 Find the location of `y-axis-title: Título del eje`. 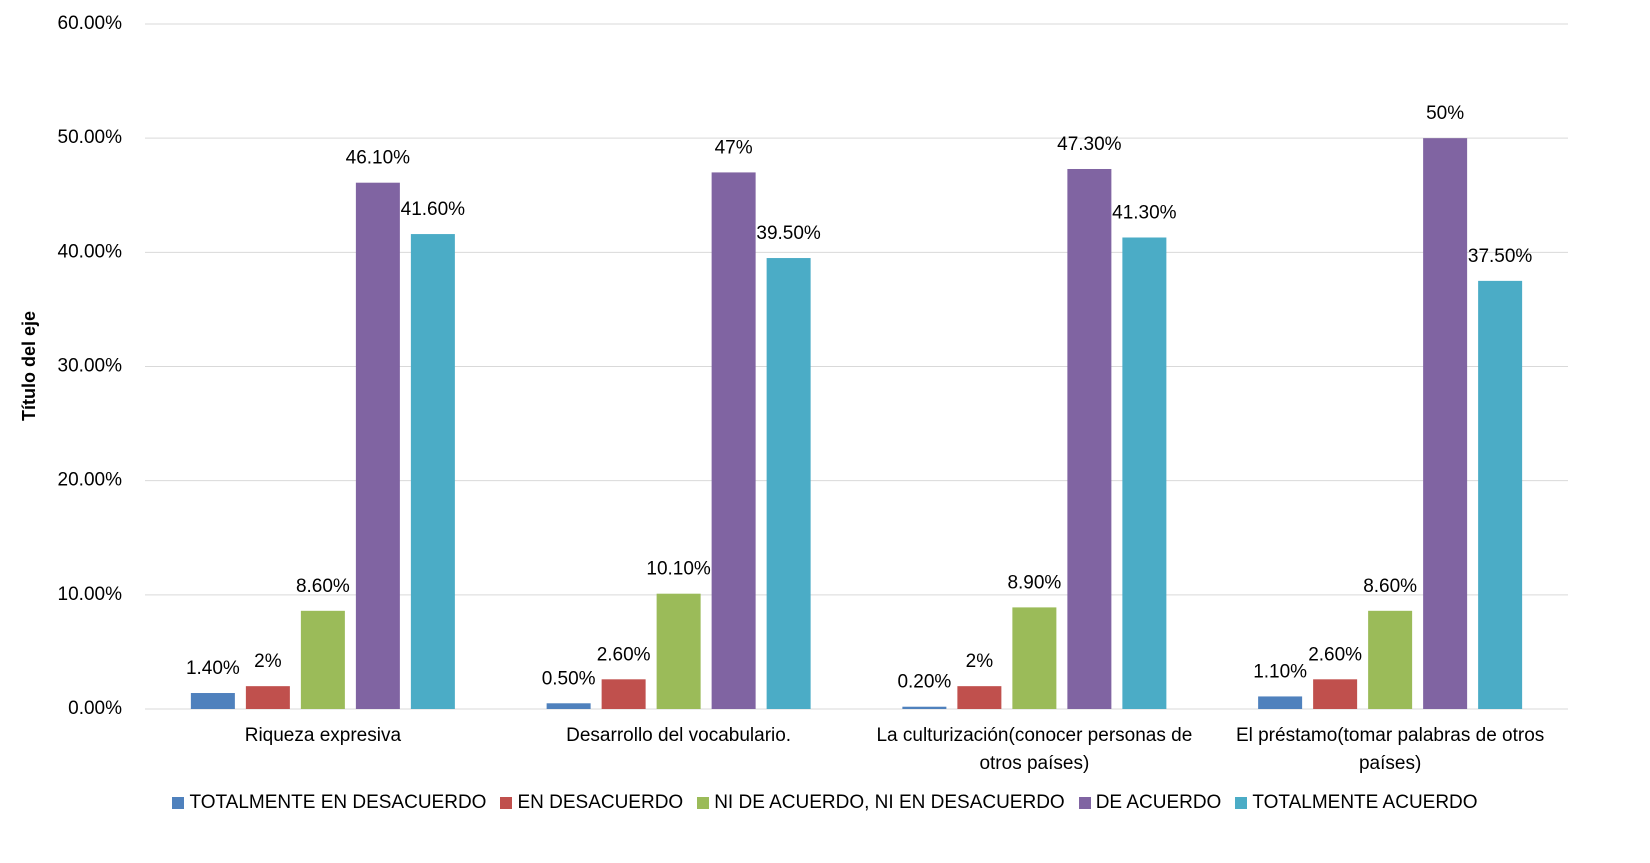

y-axis-title: Título del eje is located at coordinates (29, 366).